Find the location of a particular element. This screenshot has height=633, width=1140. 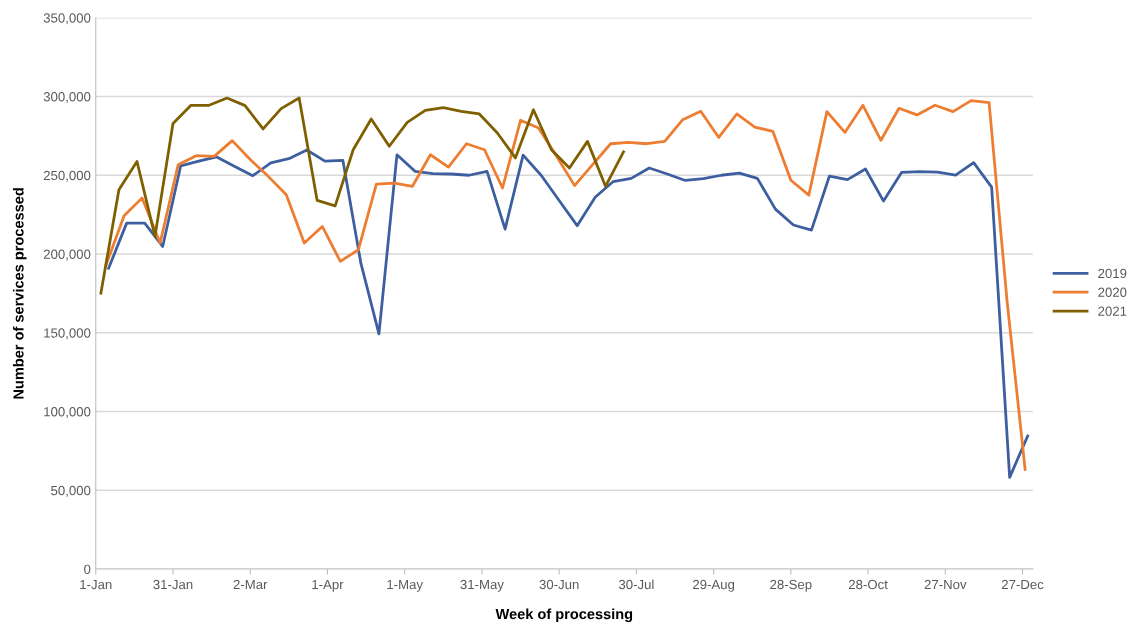

y-tick-label: 150,000 is located at coordinates (67, 334).